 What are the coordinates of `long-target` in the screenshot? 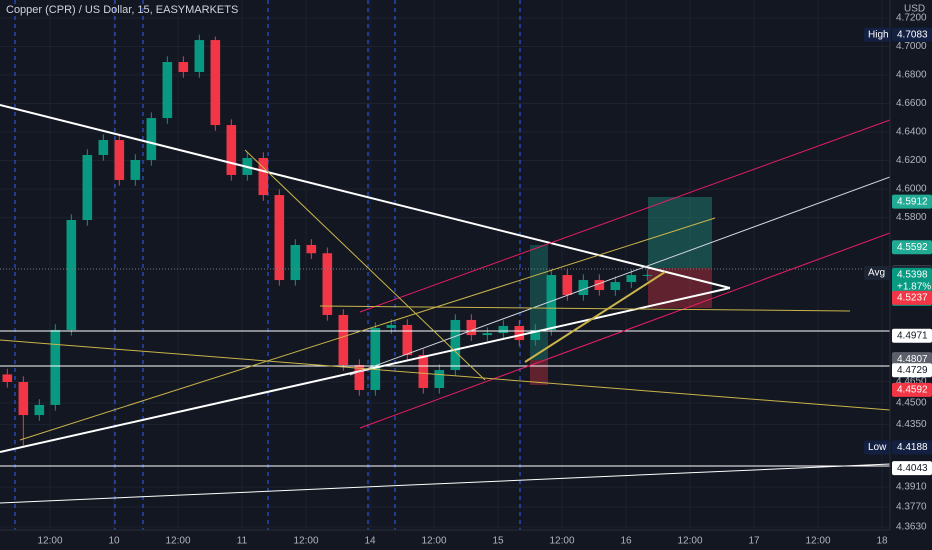 It's located at (539, 302).